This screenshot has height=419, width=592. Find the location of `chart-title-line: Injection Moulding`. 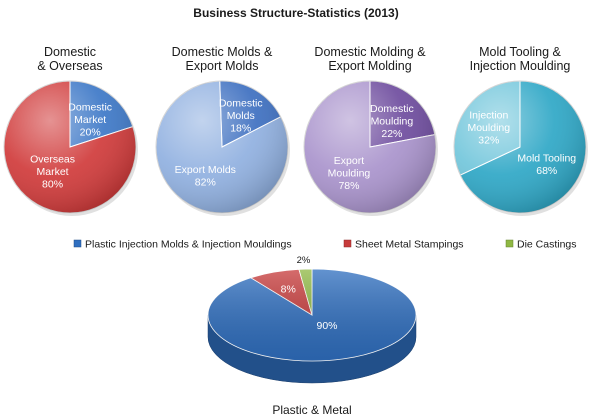

chart-title-line: Injection Moulding is located at coordinates (520, 66).